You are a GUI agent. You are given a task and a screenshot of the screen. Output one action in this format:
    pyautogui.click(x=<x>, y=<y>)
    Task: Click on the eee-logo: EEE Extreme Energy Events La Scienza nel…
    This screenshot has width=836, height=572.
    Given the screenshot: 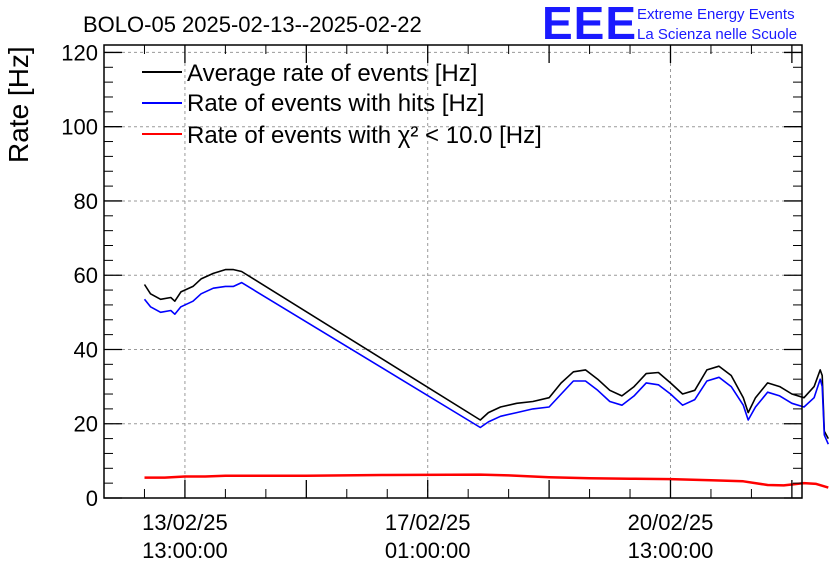 What is the action you would take?
    pyautogui.click(x=669, y=24)
    